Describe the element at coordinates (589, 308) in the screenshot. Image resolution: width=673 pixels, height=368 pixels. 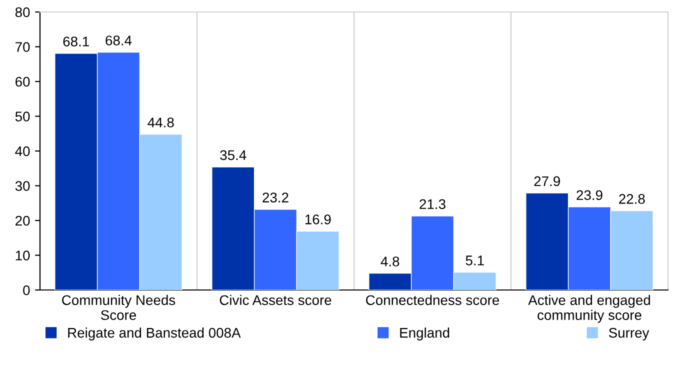
I see `x-tick-label: Active and engaged community score` at that location.